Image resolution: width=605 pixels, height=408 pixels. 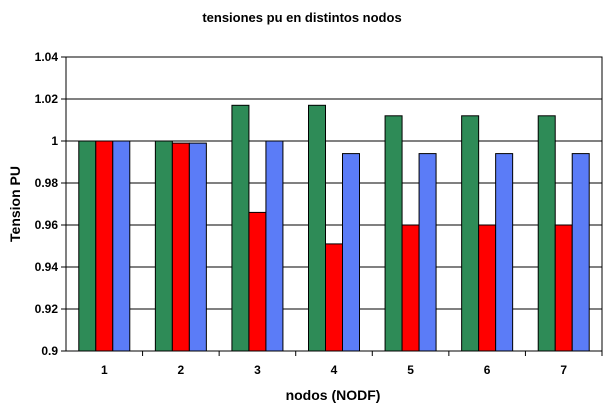 I want to click on y-tick-label: 0.94, so click(x=47, y=267).